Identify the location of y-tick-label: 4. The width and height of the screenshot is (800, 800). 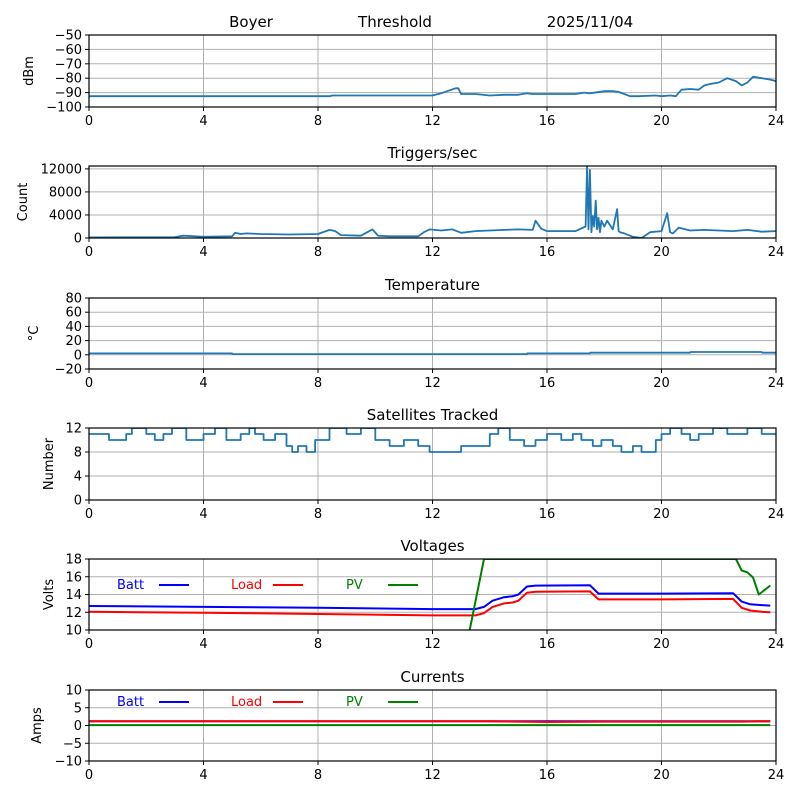
(78, 477).